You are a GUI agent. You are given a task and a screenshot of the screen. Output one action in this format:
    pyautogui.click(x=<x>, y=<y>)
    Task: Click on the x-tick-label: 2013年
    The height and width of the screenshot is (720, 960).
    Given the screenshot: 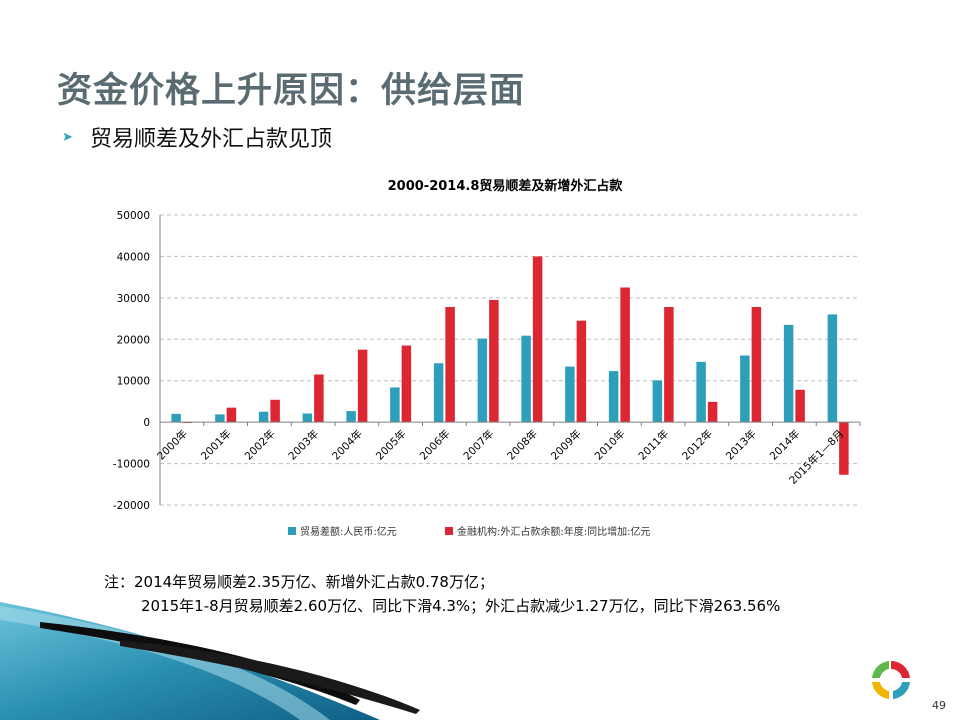 What is the action you would take?
    pyautogui.click(x=741, y=445)
    